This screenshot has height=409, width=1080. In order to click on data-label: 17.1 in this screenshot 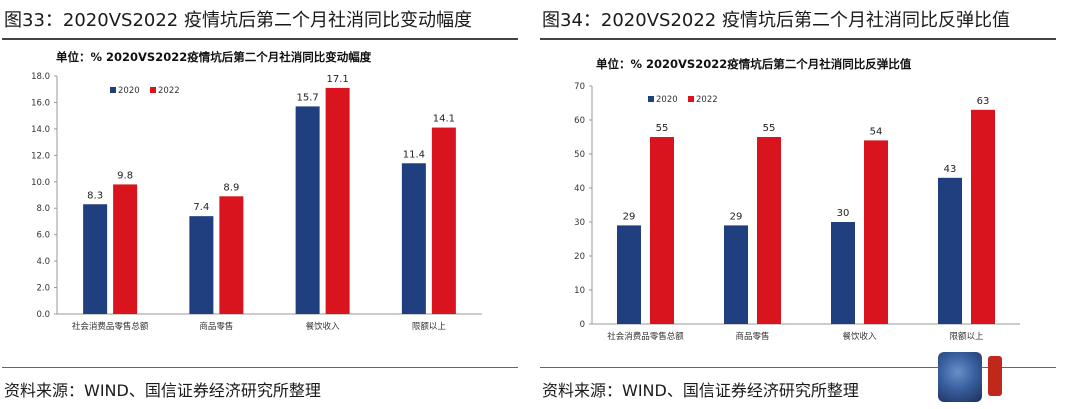, I will do `click(337, 79)`.